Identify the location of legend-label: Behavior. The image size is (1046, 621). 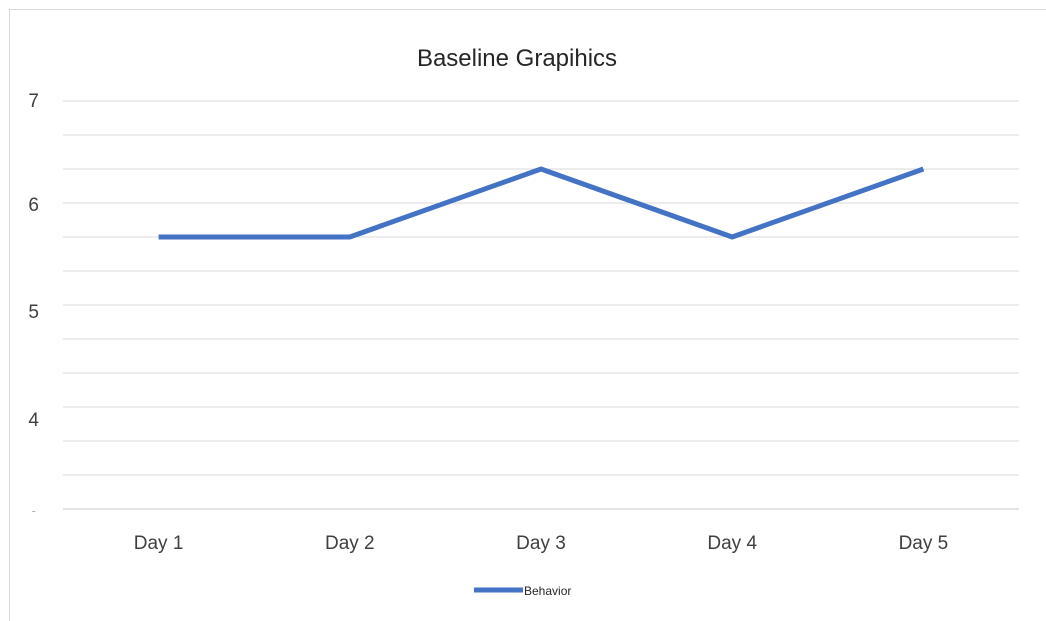
(547, 591).